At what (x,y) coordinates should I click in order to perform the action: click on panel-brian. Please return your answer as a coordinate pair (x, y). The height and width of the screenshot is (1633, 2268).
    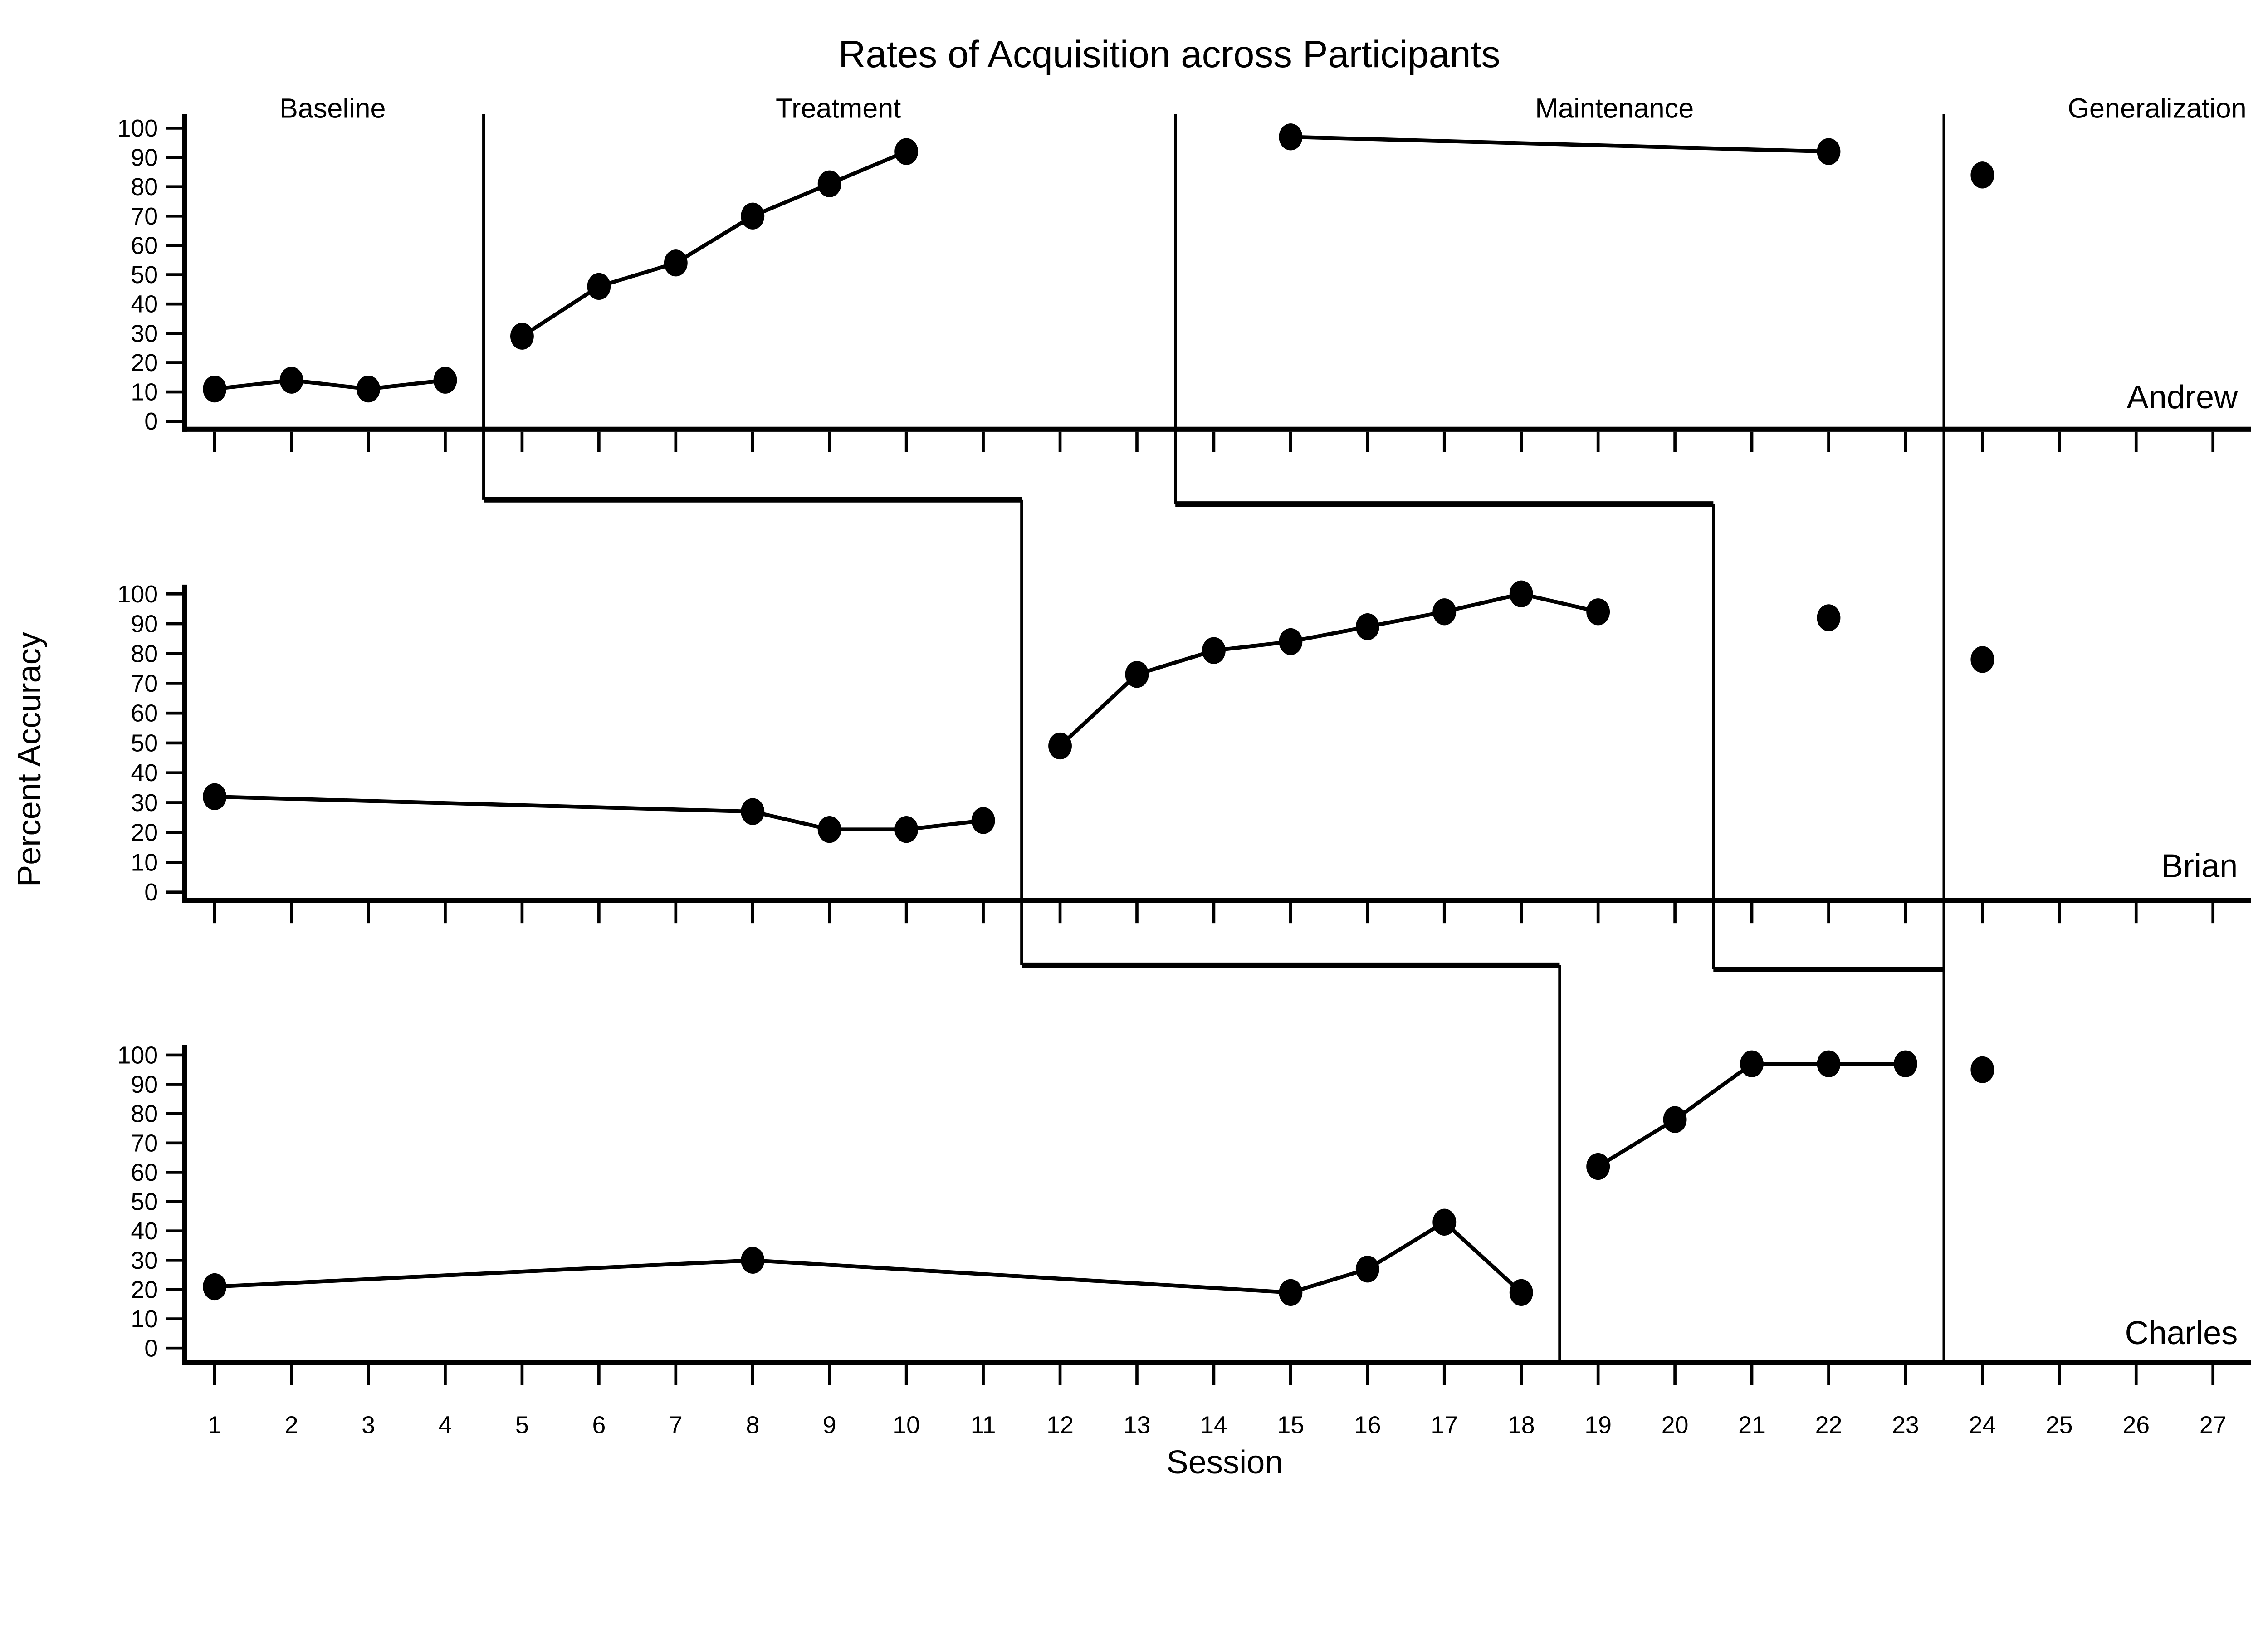
    Looking at the image, I should click on (1098, 711).